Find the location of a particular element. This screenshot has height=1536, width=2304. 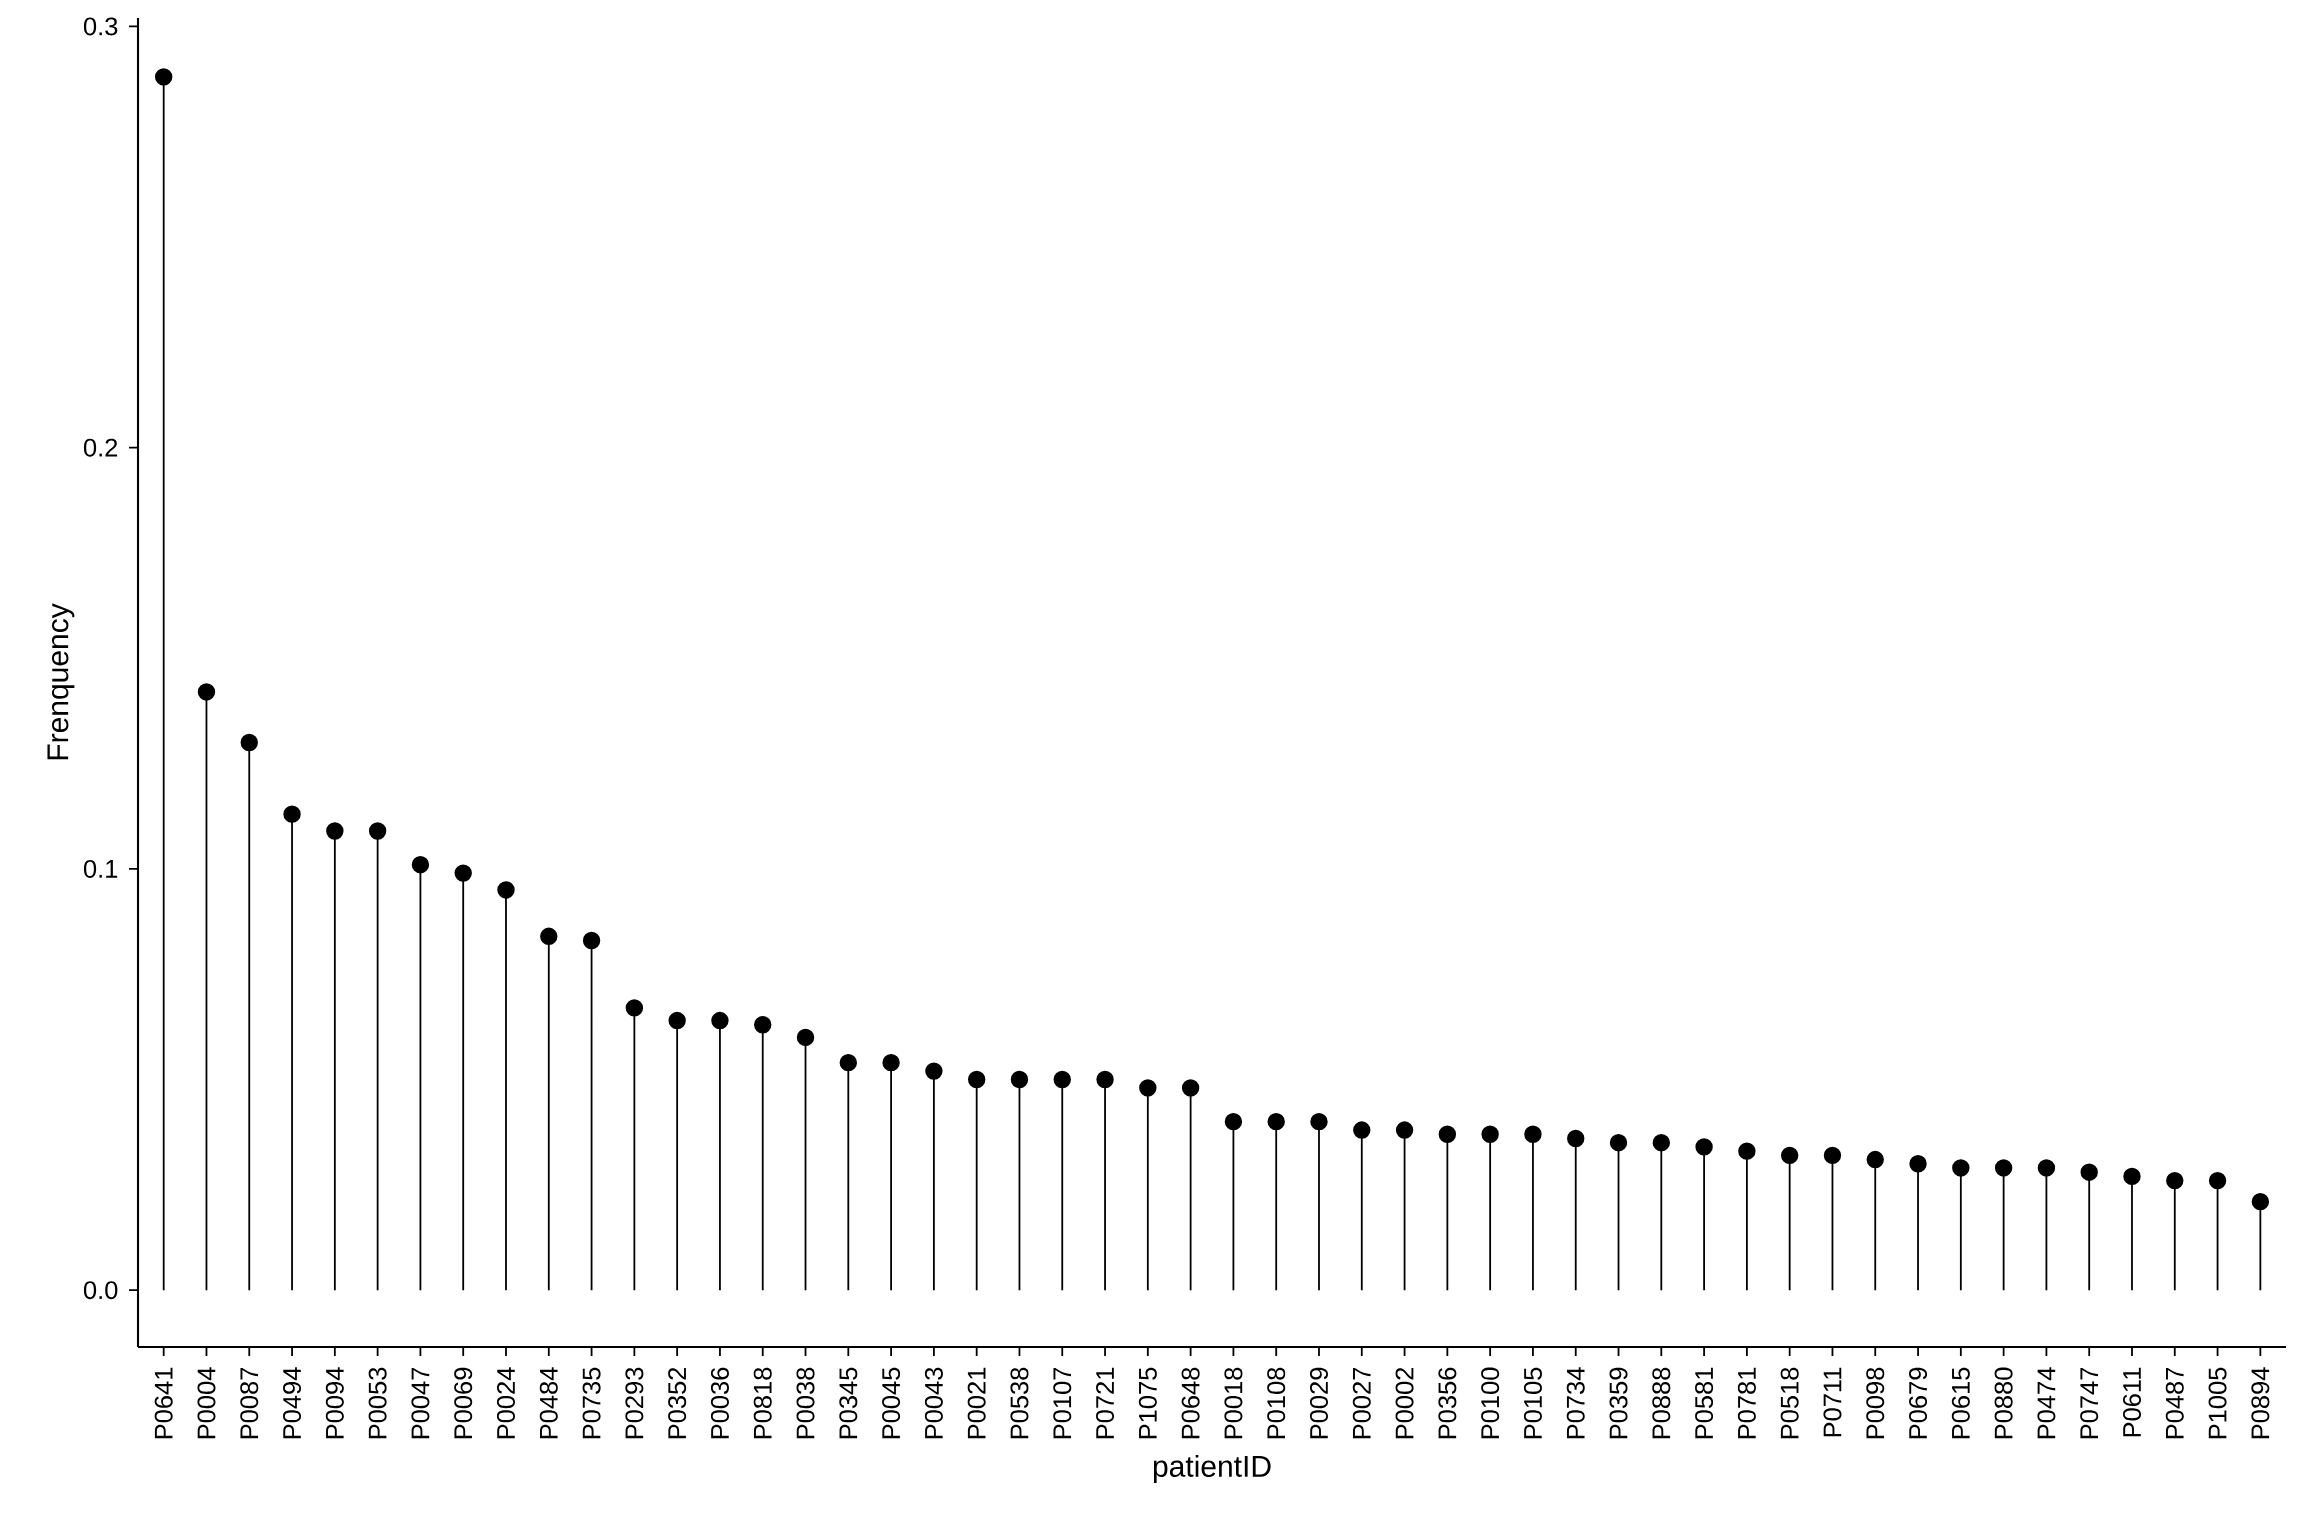

x-tick-label: P0679 is located at coordinates (1918, 1403).